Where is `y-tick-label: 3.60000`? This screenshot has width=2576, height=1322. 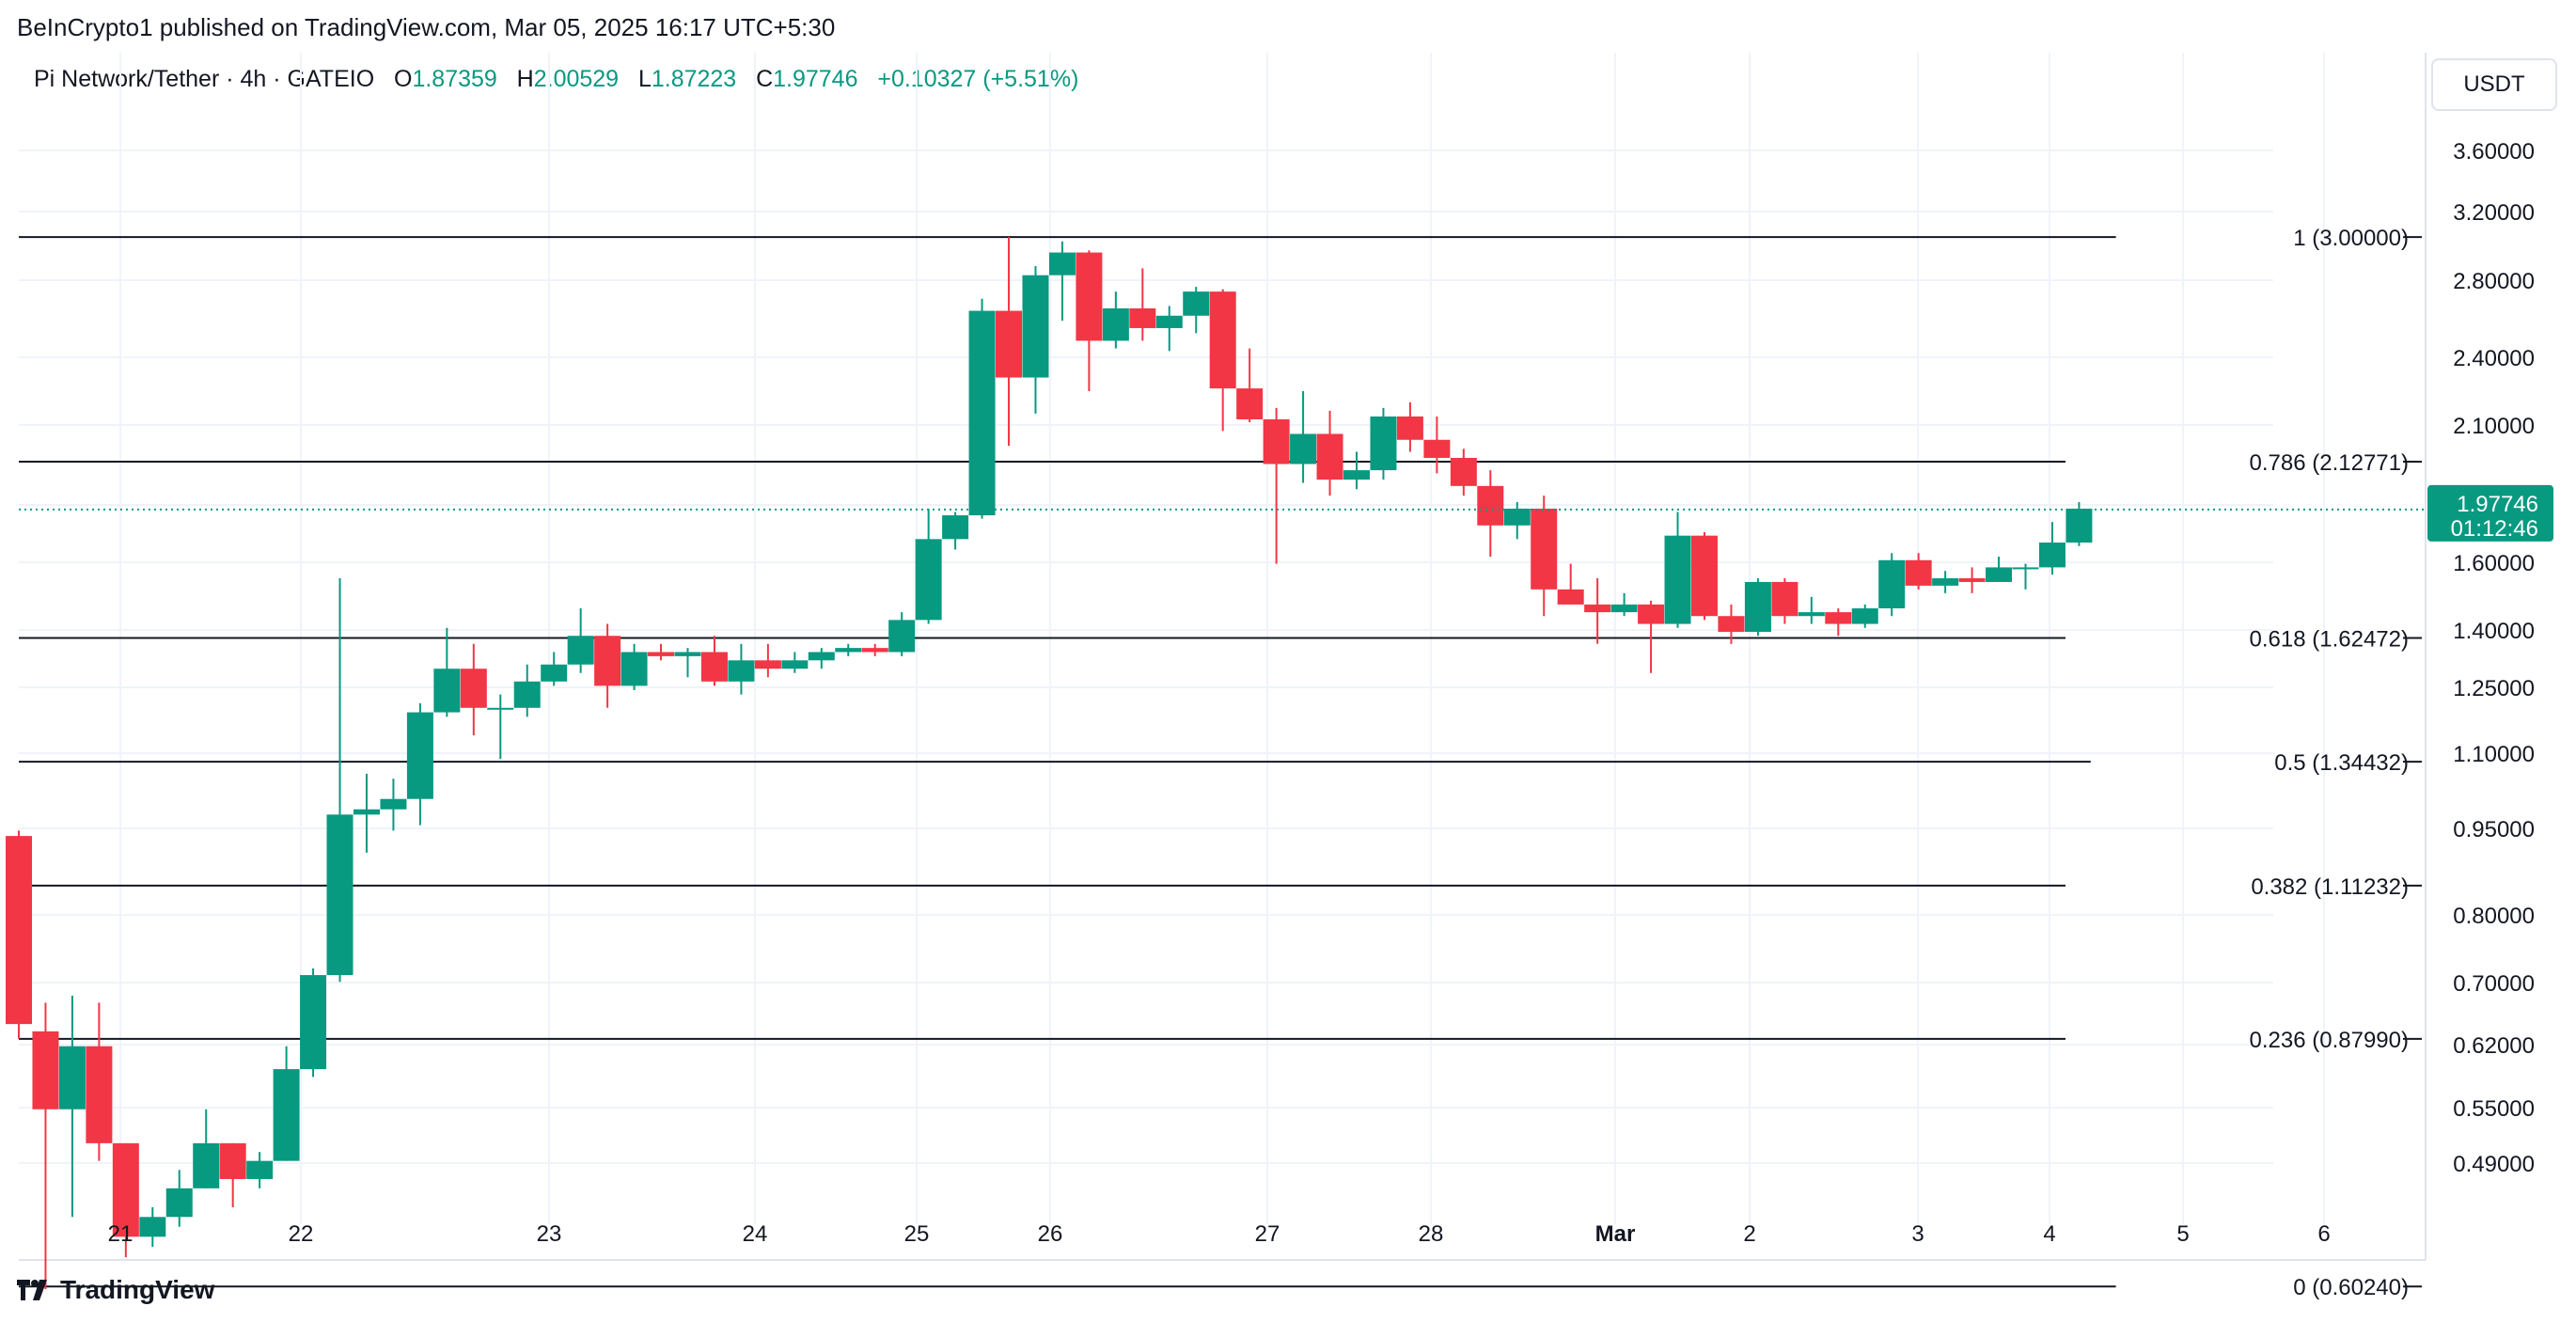
y-tick-label: 3.60000 is located at coordinates (2494, 152).